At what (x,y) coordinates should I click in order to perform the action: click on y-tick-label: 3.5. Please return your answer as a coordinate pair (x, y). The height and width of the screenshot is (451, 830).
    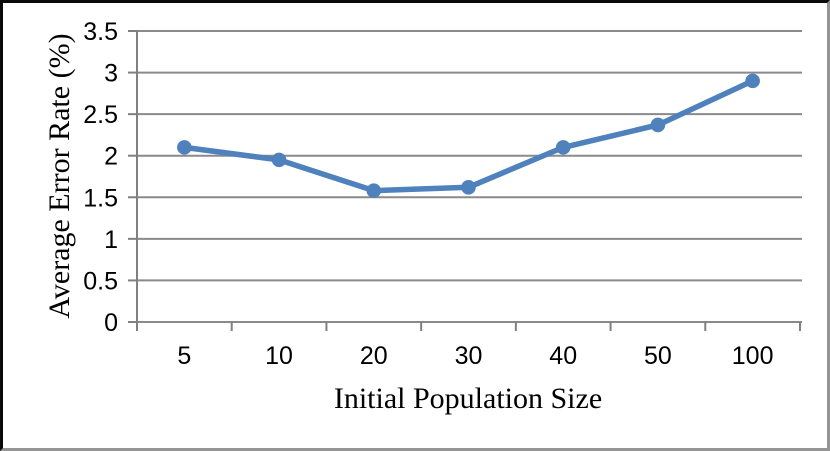
    Looking at the image, I should click on (100, 32).